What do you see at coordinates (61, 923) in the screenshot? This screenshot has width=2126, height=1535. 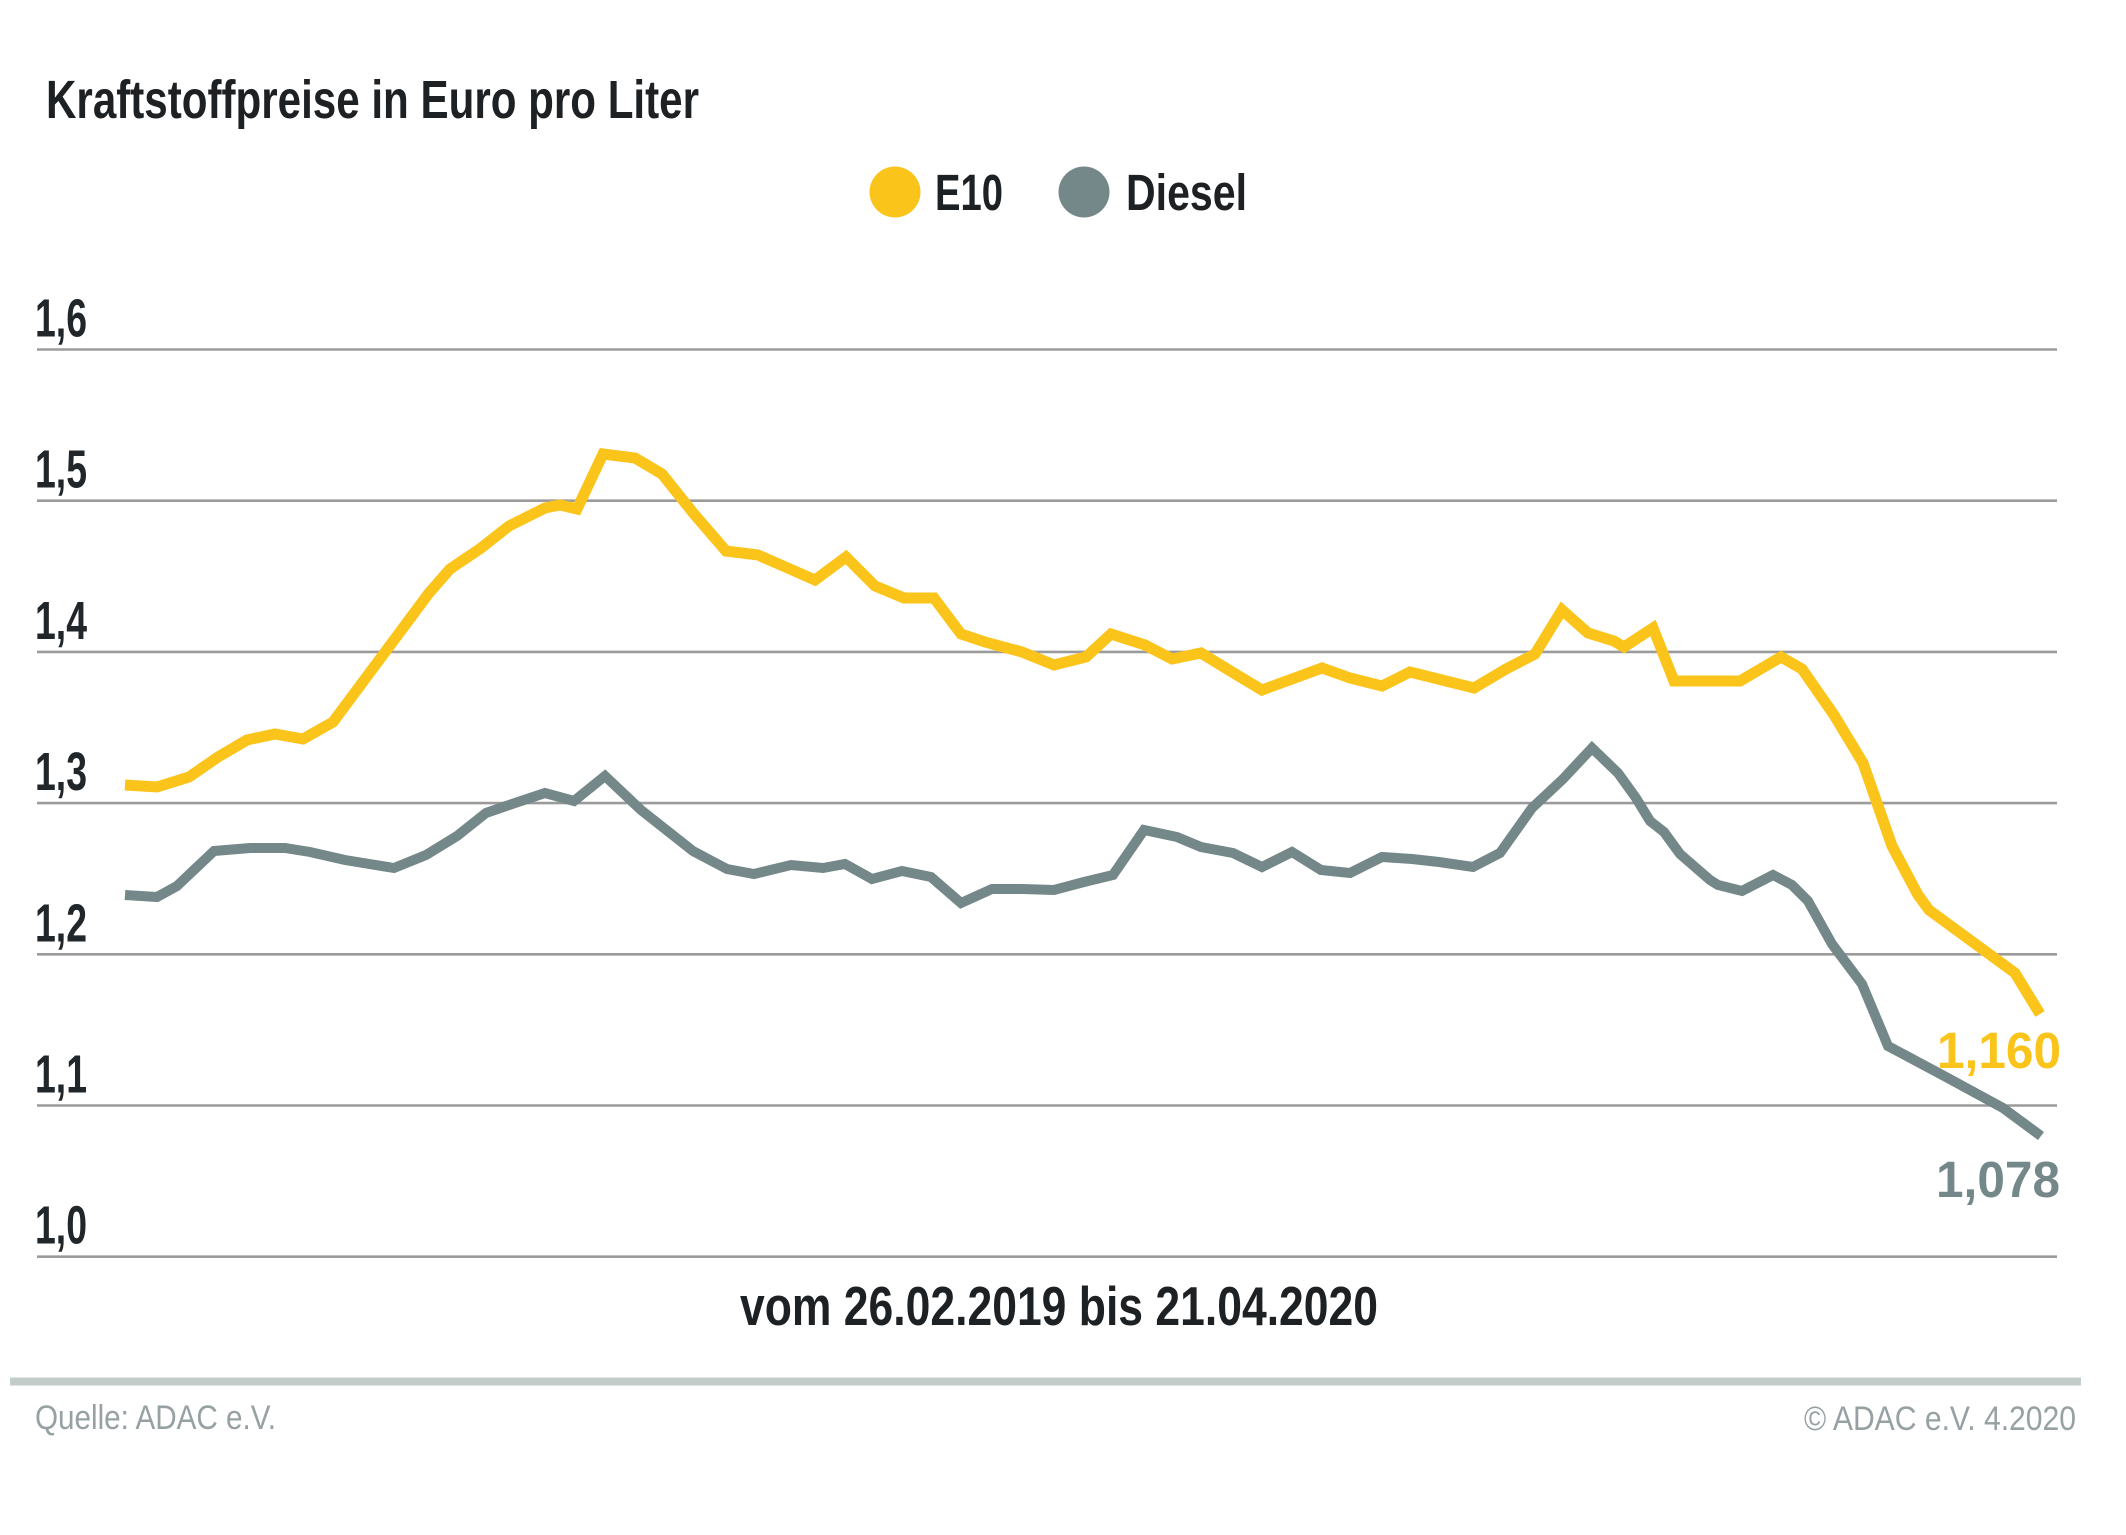 I see `svg-text: 1,2` at bounding box center [61, 923].